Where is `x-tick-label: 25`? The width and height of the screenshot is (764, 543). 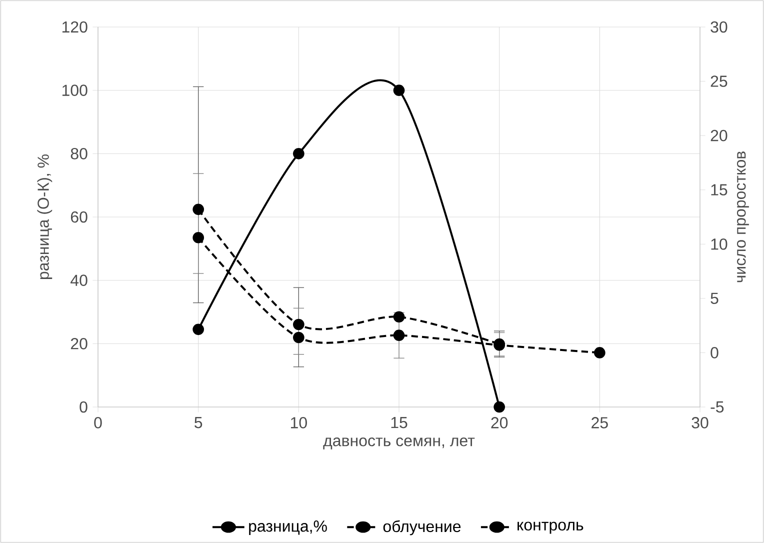
x-tick-label: 25 is located at coordinates (600, 422).